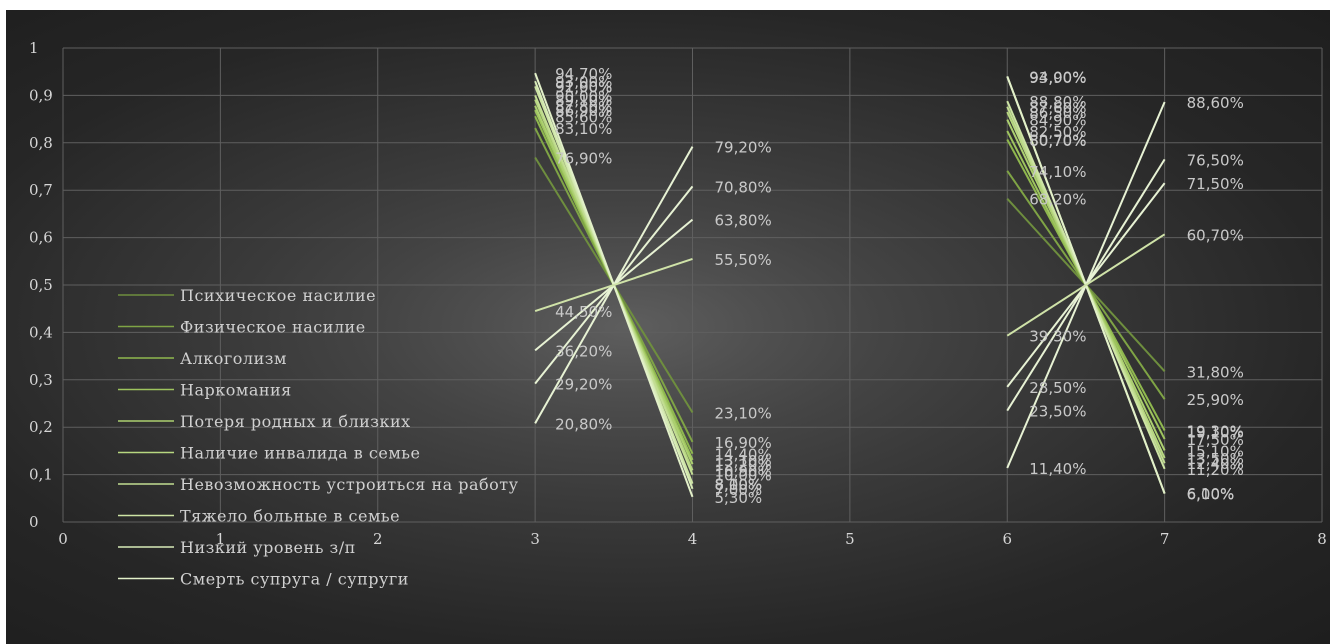  Describe the element at coordinates (583, 96) in the screenshot. I see `data-label: 90,00%` at that location.